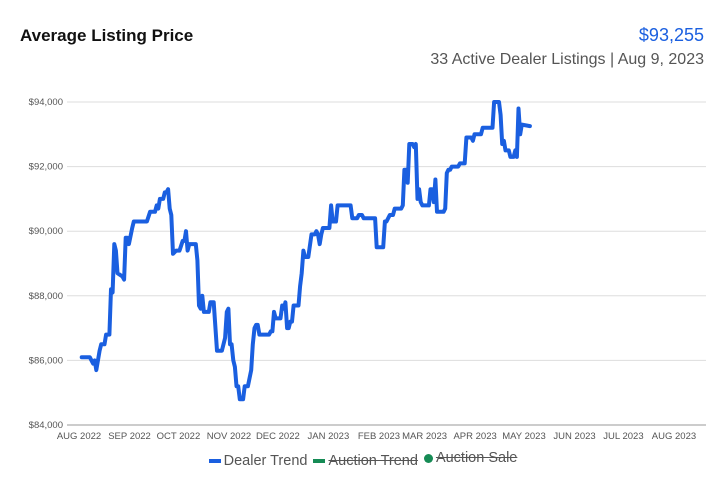  What do you see at coordinates (278, 436) in the screenshot?
I see `x-tick-label: DEC 2022` at bounding box center [278, 436].